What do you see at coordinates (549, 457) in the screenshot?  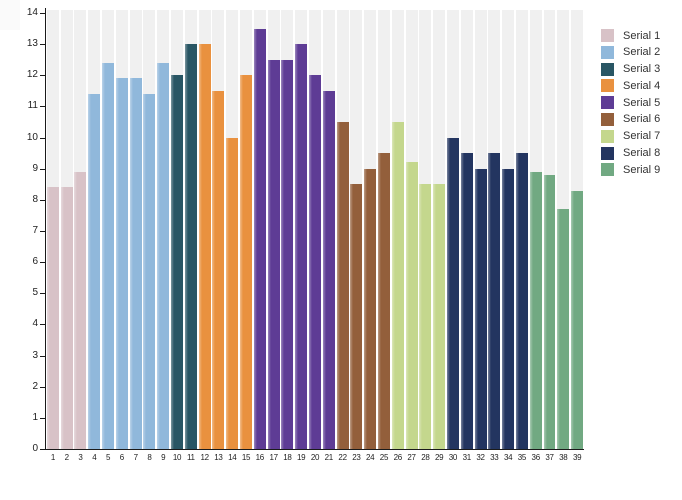 I see `x-axis-tick-label: 37` at bounding box center [549, 457].